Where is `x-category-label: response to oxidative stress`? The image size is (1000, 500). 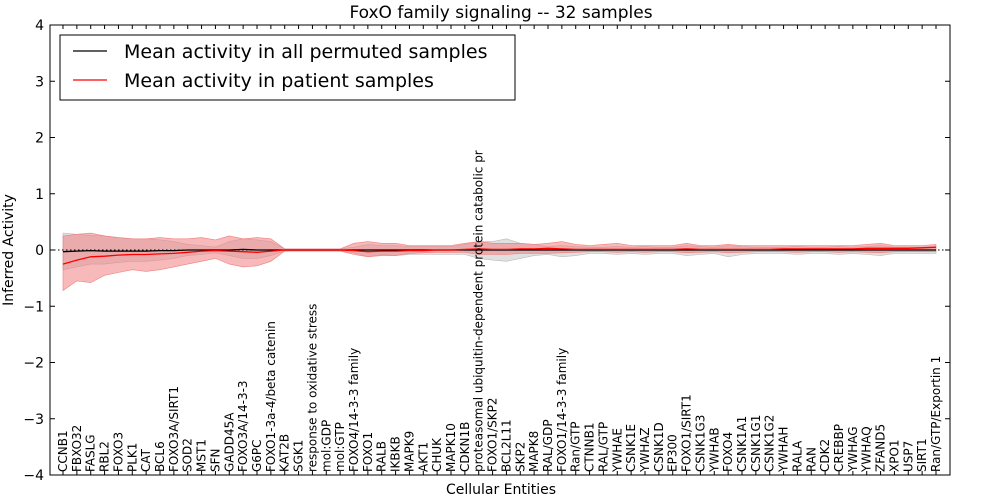
x-category-label: response to oxidative stress is located at coordinates (312, 388).